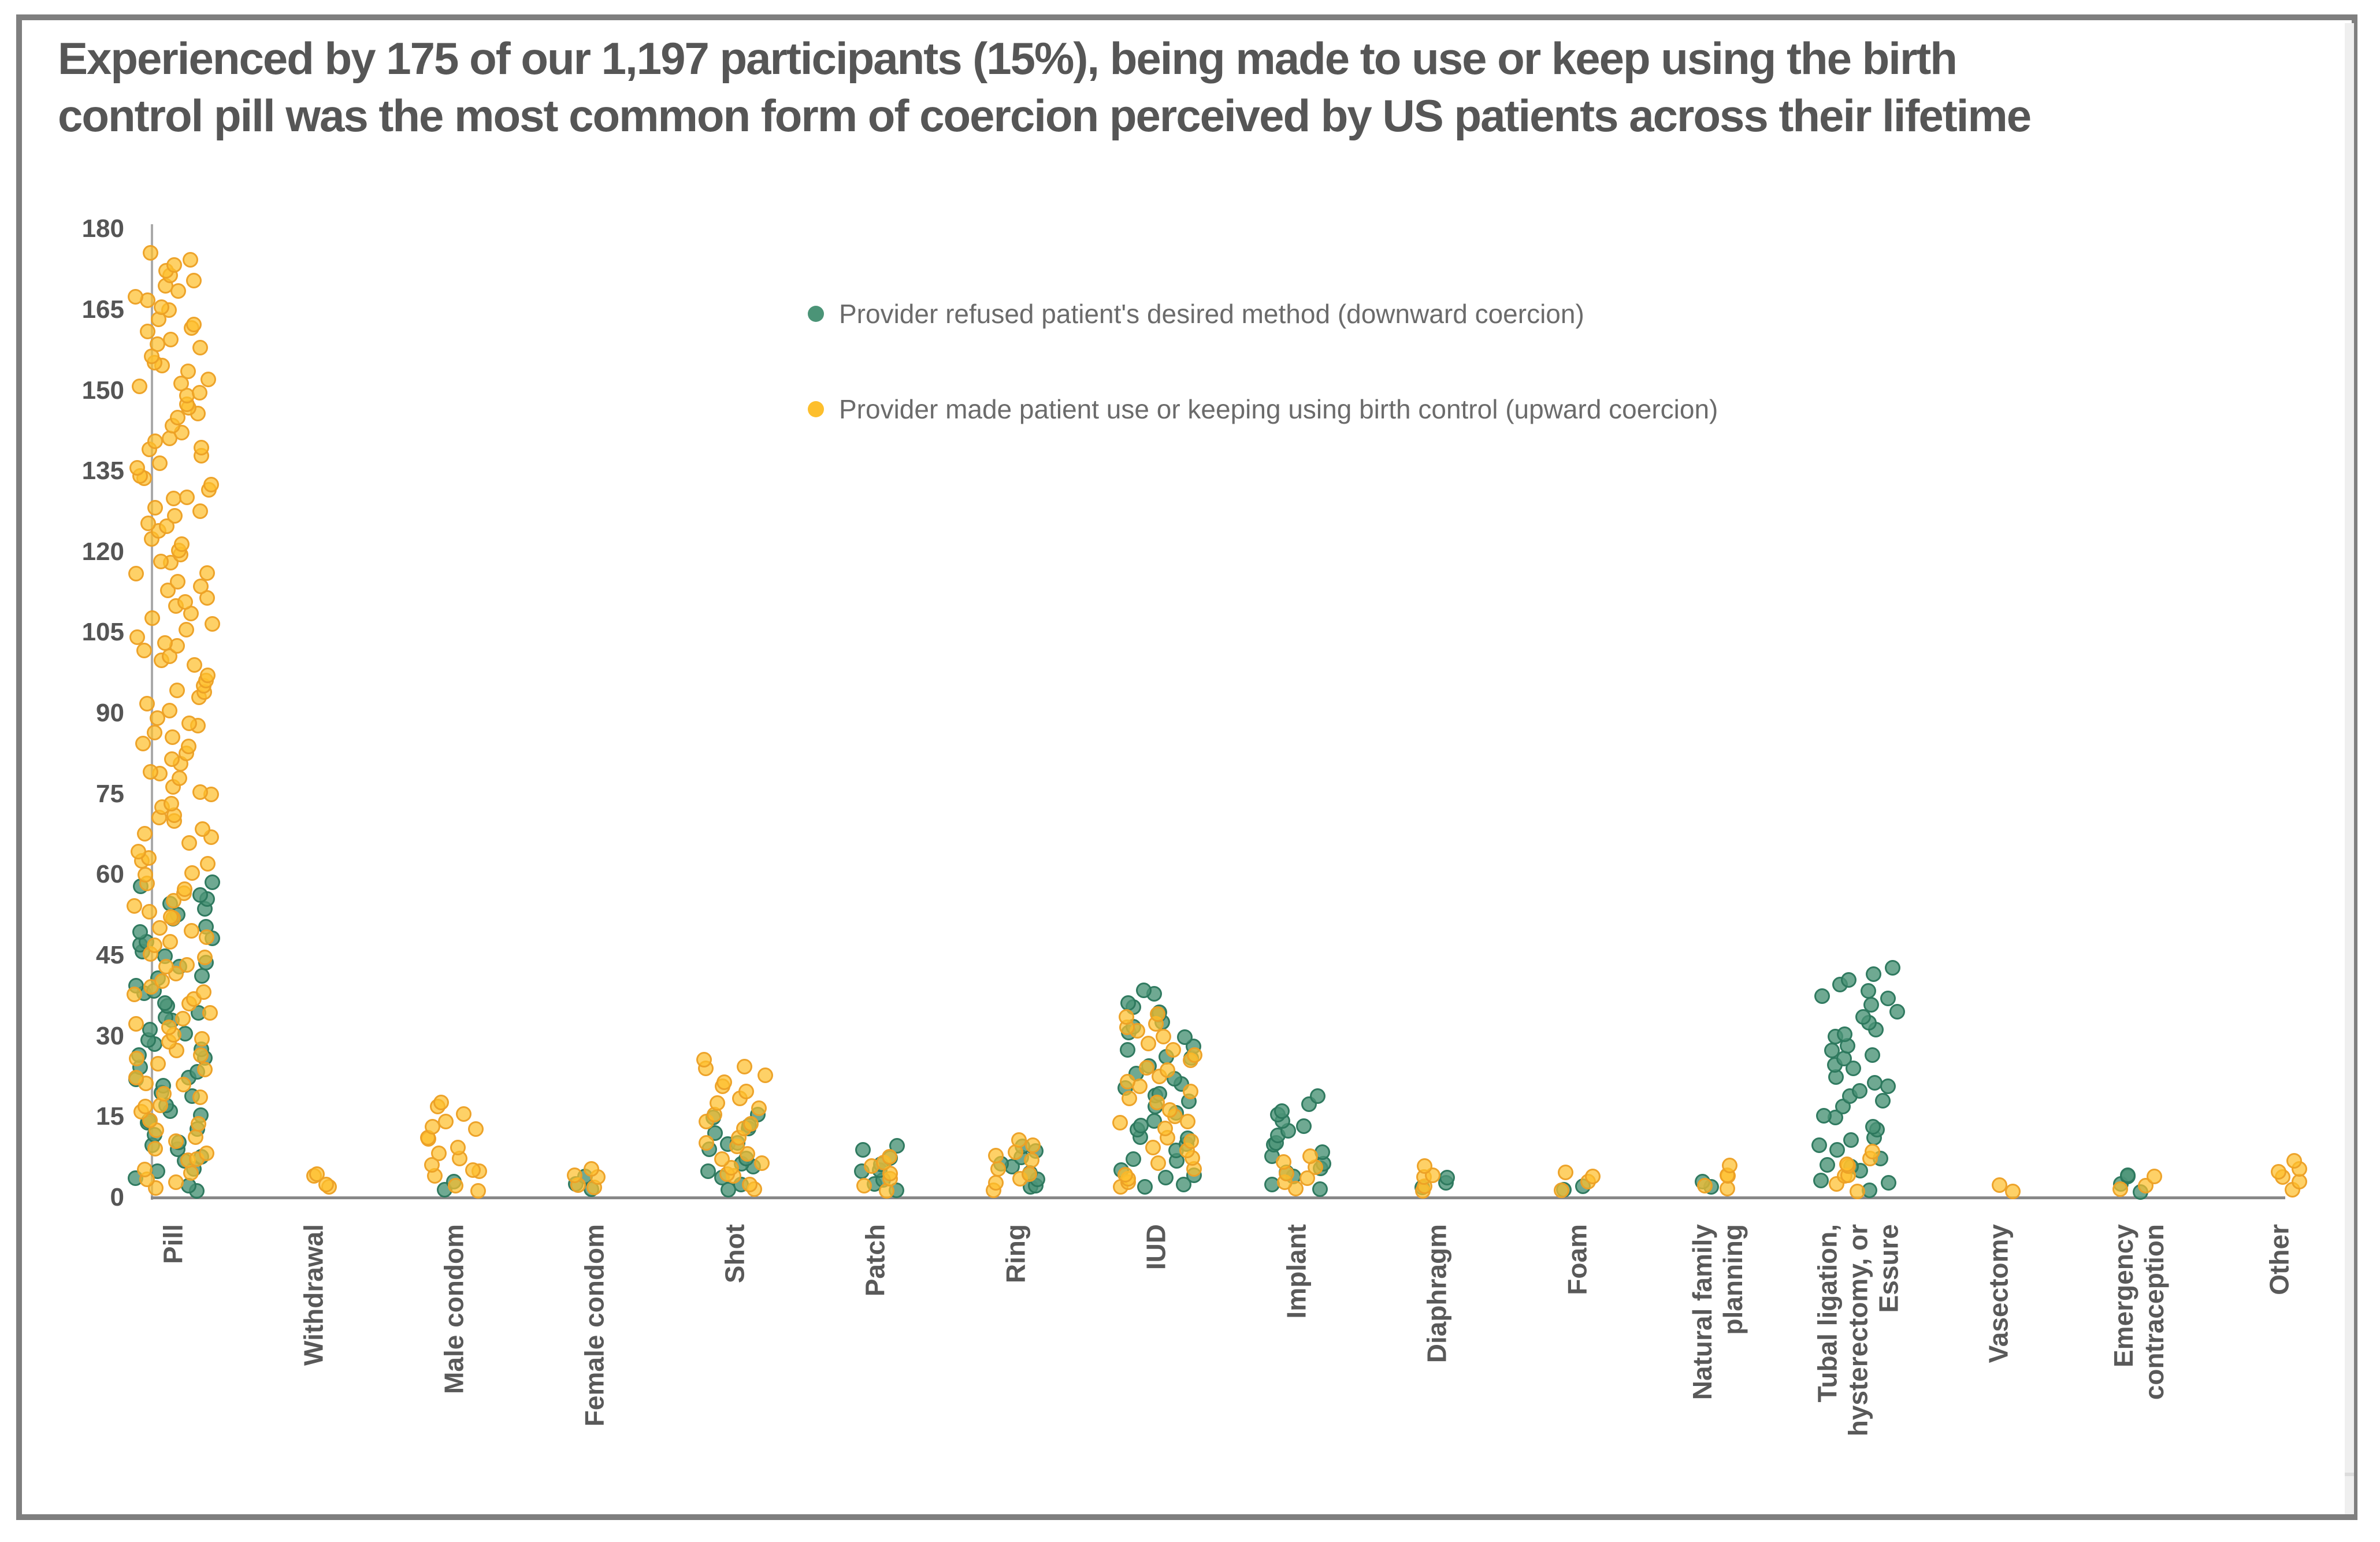 The image size is (2380, 1542). What do you see at coordinates (117, 1197) in the screenshot?
I see `y-tick-label: 0` at bounding box center [117, 1197].